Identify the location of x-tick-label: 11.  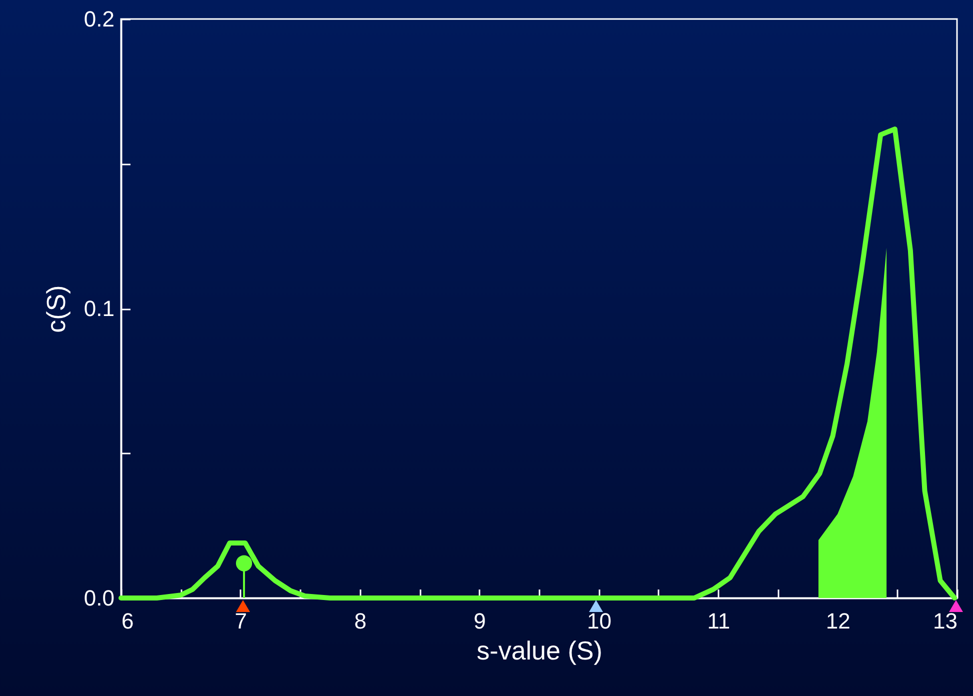
(718, 621).